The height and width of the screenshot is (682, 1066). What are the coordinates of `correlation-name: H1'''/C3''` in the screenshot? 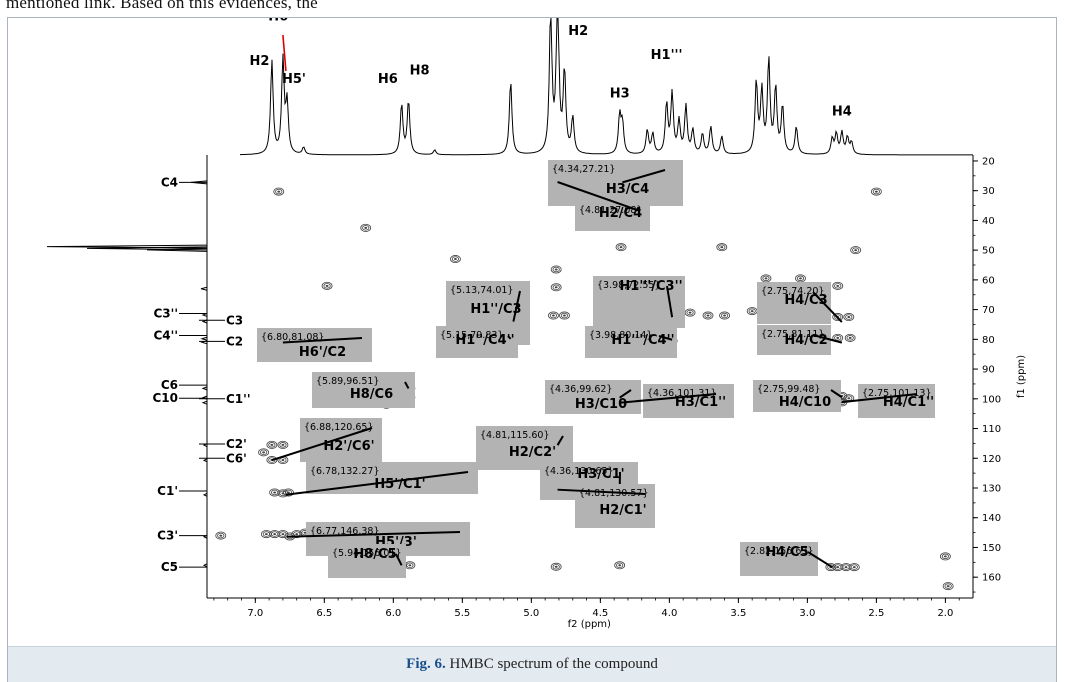 It's located at (650, 286).